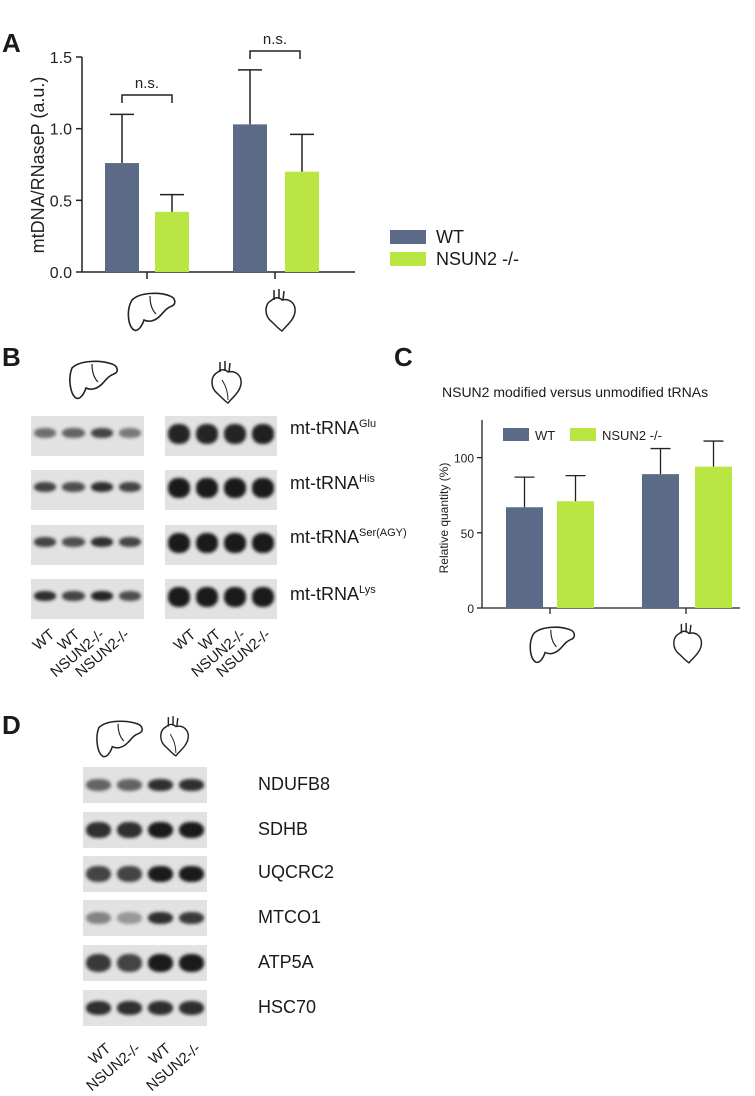 Image resolution: width=755 pixels, height=1096 pixels. I want to click on blot-label-ser: mt-tRNASer(AGY), so click(348, 537).